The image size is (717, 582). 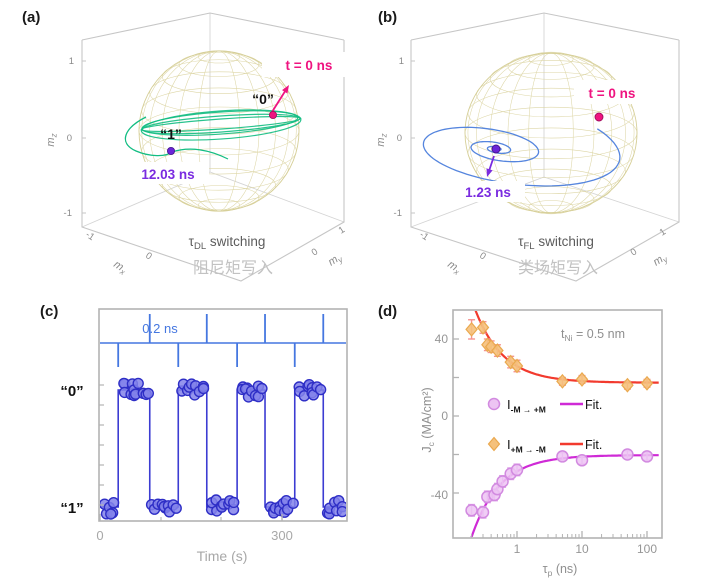 I want to click on panel-a-state1-label: “1”, so click(x=171, y=134).